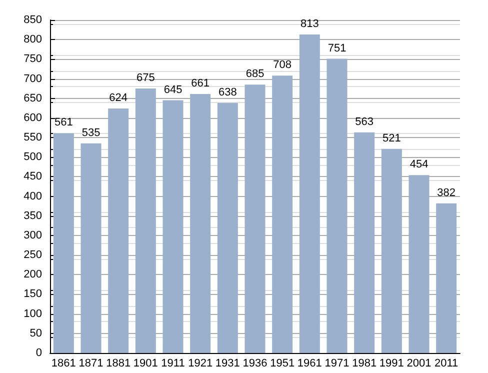  I want to click on data-label: 638, so click(227, 92).